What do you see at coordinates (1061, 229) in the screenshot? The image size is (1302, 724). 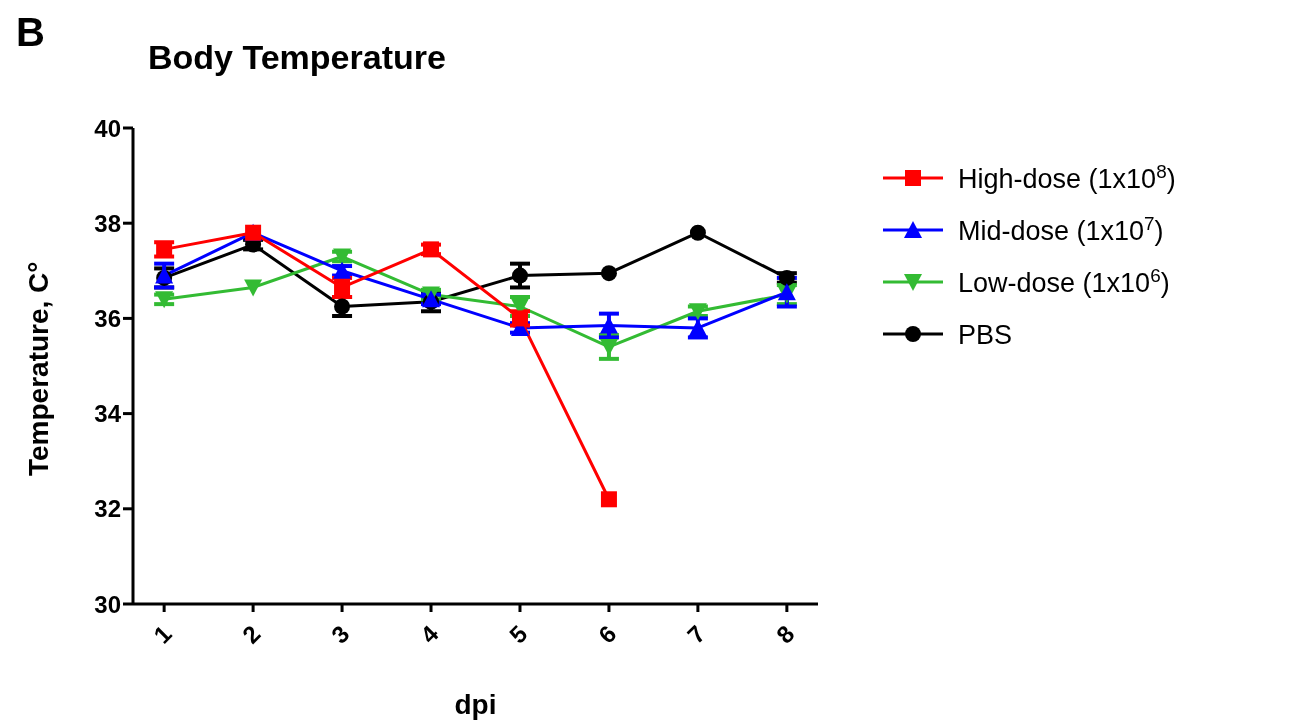 I see `legend-label: Mid-dose (1x10$^{7}$)` at bounding box center [1061, 229].